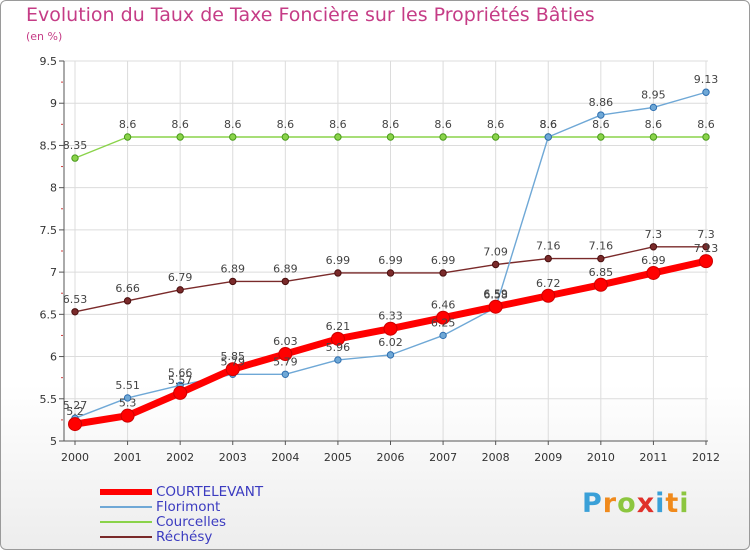 This screenshot has width=750, height=550. Describe the element at coordinates (653, 94) in the screenshot. I see `data-label-florimont: 8.95` at that location.